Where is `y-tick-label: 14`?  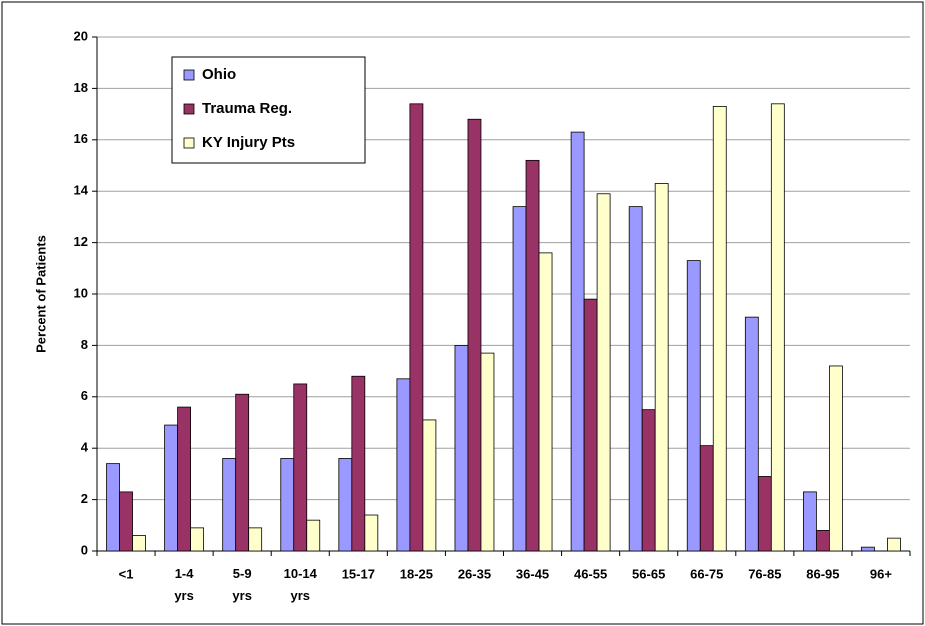 y-tick-label: 14 is located at coordinates (81, 190).